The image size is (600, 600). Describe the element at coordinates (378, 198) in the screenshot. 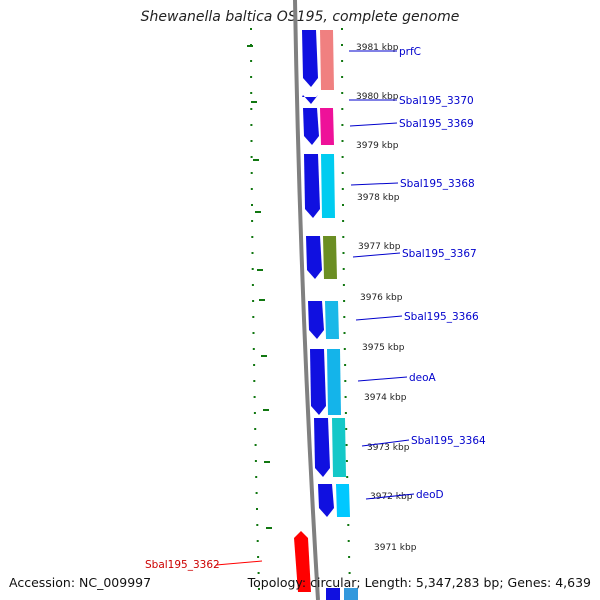

I see `kbp-tick-label: 3978 kbp` at that location.